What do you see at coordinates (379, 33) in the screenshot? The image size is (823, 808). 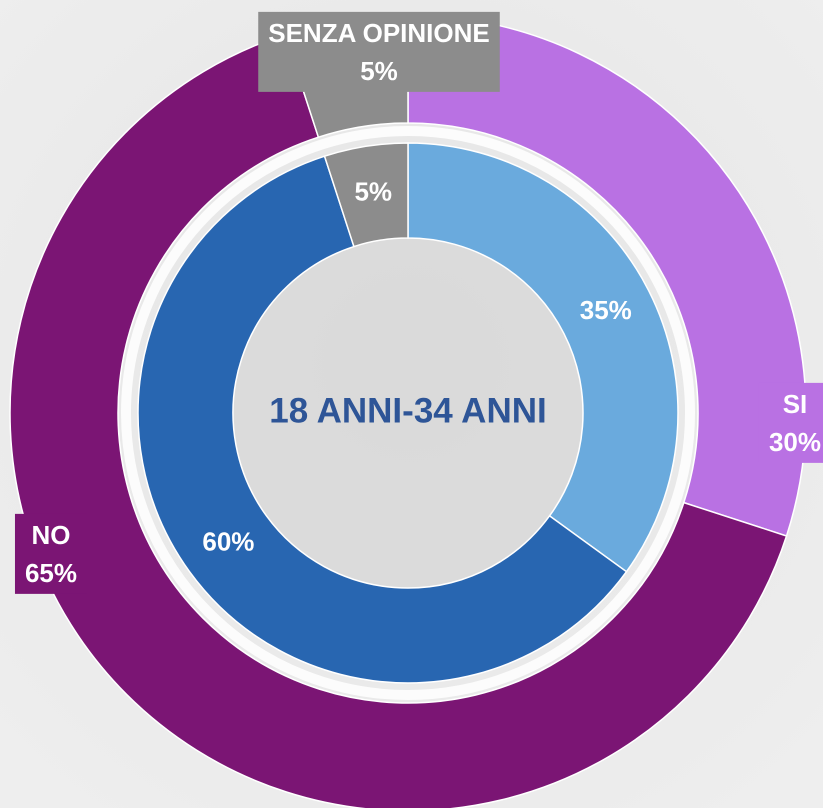 I see `category-label: SENZA OPINIONE` at bounding box center [379, 33].